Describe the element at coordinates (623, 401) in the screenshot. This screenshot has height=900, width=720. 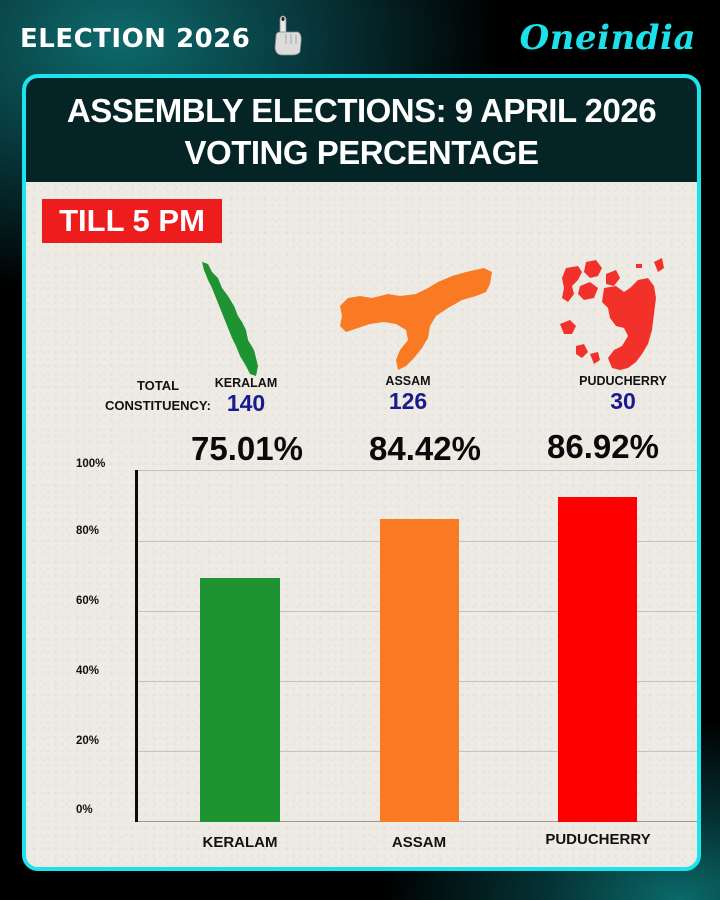
I see `puducherry-seats: 30` at that location.